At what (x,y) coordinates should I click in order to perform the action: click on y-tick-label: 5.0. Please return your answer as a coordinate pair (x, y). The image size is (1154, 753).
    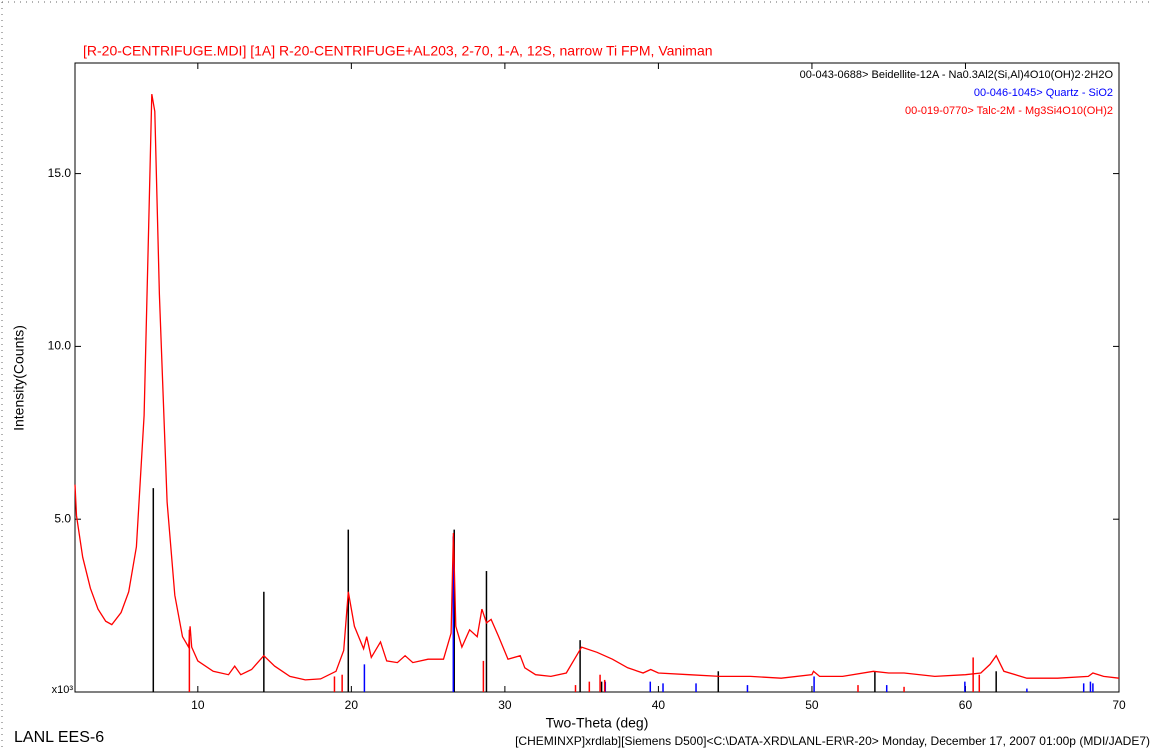
    Looking at the image, I should click on (62, 518).